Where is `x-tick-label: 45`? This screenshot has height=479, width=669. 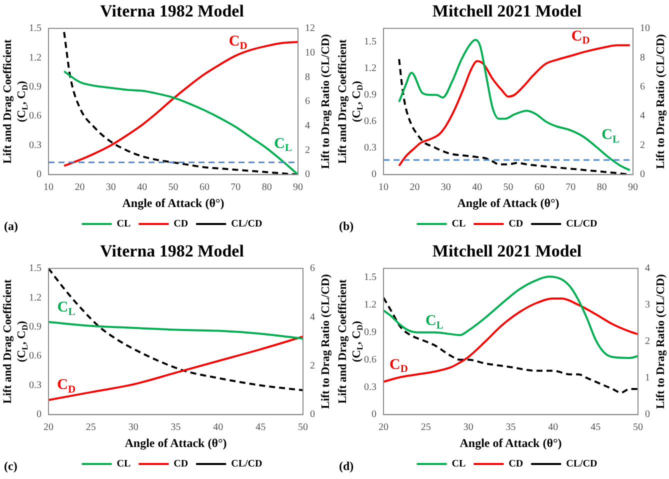 x-tick-label: 45 is located at coordinates (261, 428).